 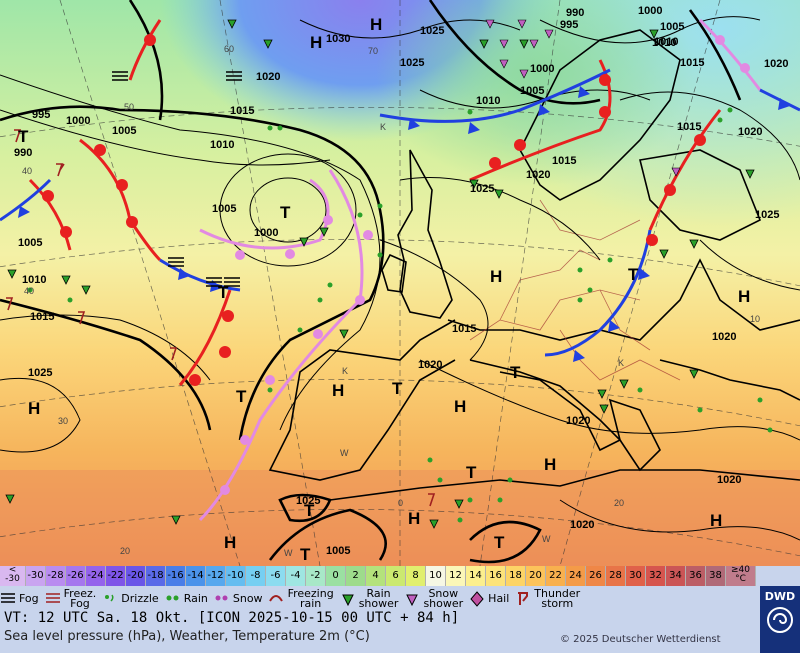 I want to click on country-borders, so click(x=575, y=290).